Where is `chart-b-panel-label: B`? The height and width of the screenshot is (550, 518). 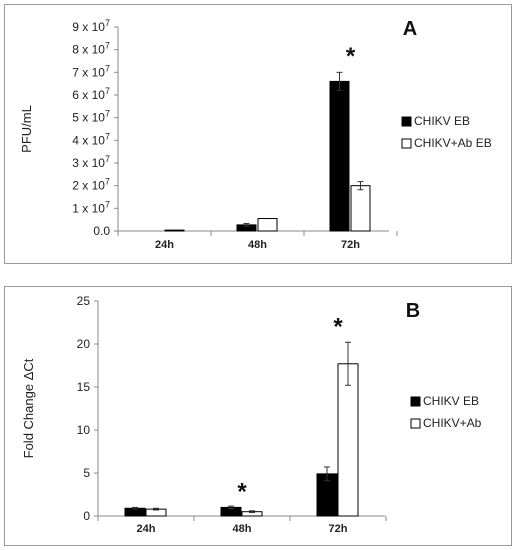
chart-b-panel-label: B is located at coordinates (413, 311).